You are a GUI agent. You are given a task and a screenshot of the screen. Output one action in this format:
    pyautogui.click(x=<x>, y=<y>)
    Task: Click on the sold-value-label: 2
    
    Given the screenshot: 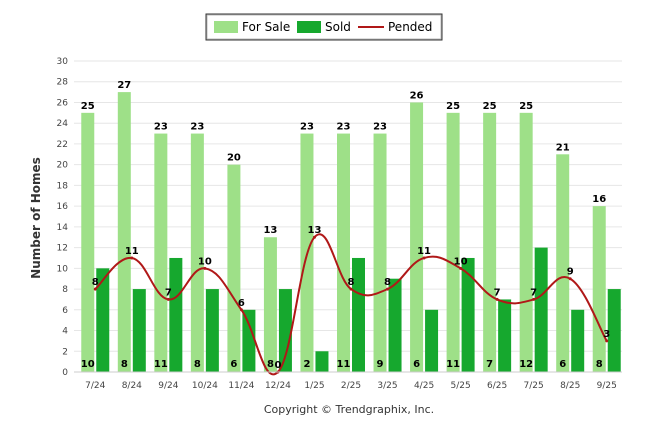 What is the action you would take?
    pyautogui.click(x=306, y=364)
    